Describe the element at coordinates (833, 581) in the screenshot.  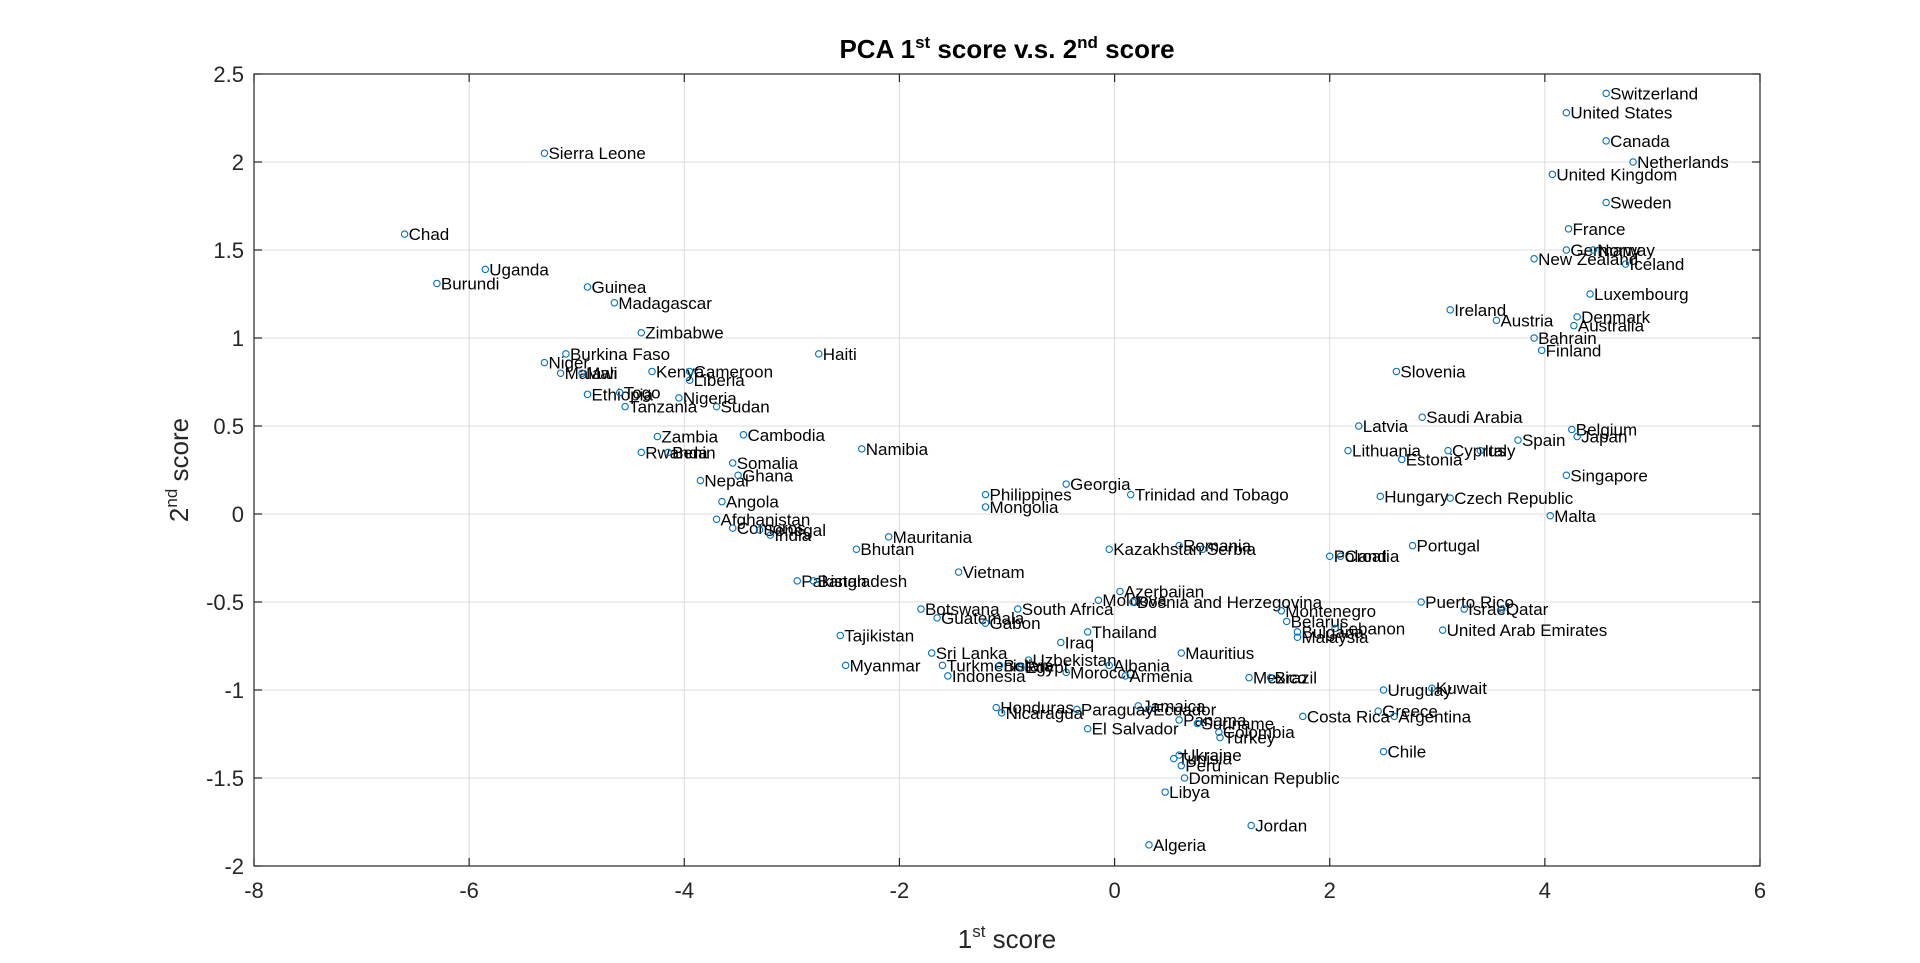
I see `point-label: Pakistan` at that location.